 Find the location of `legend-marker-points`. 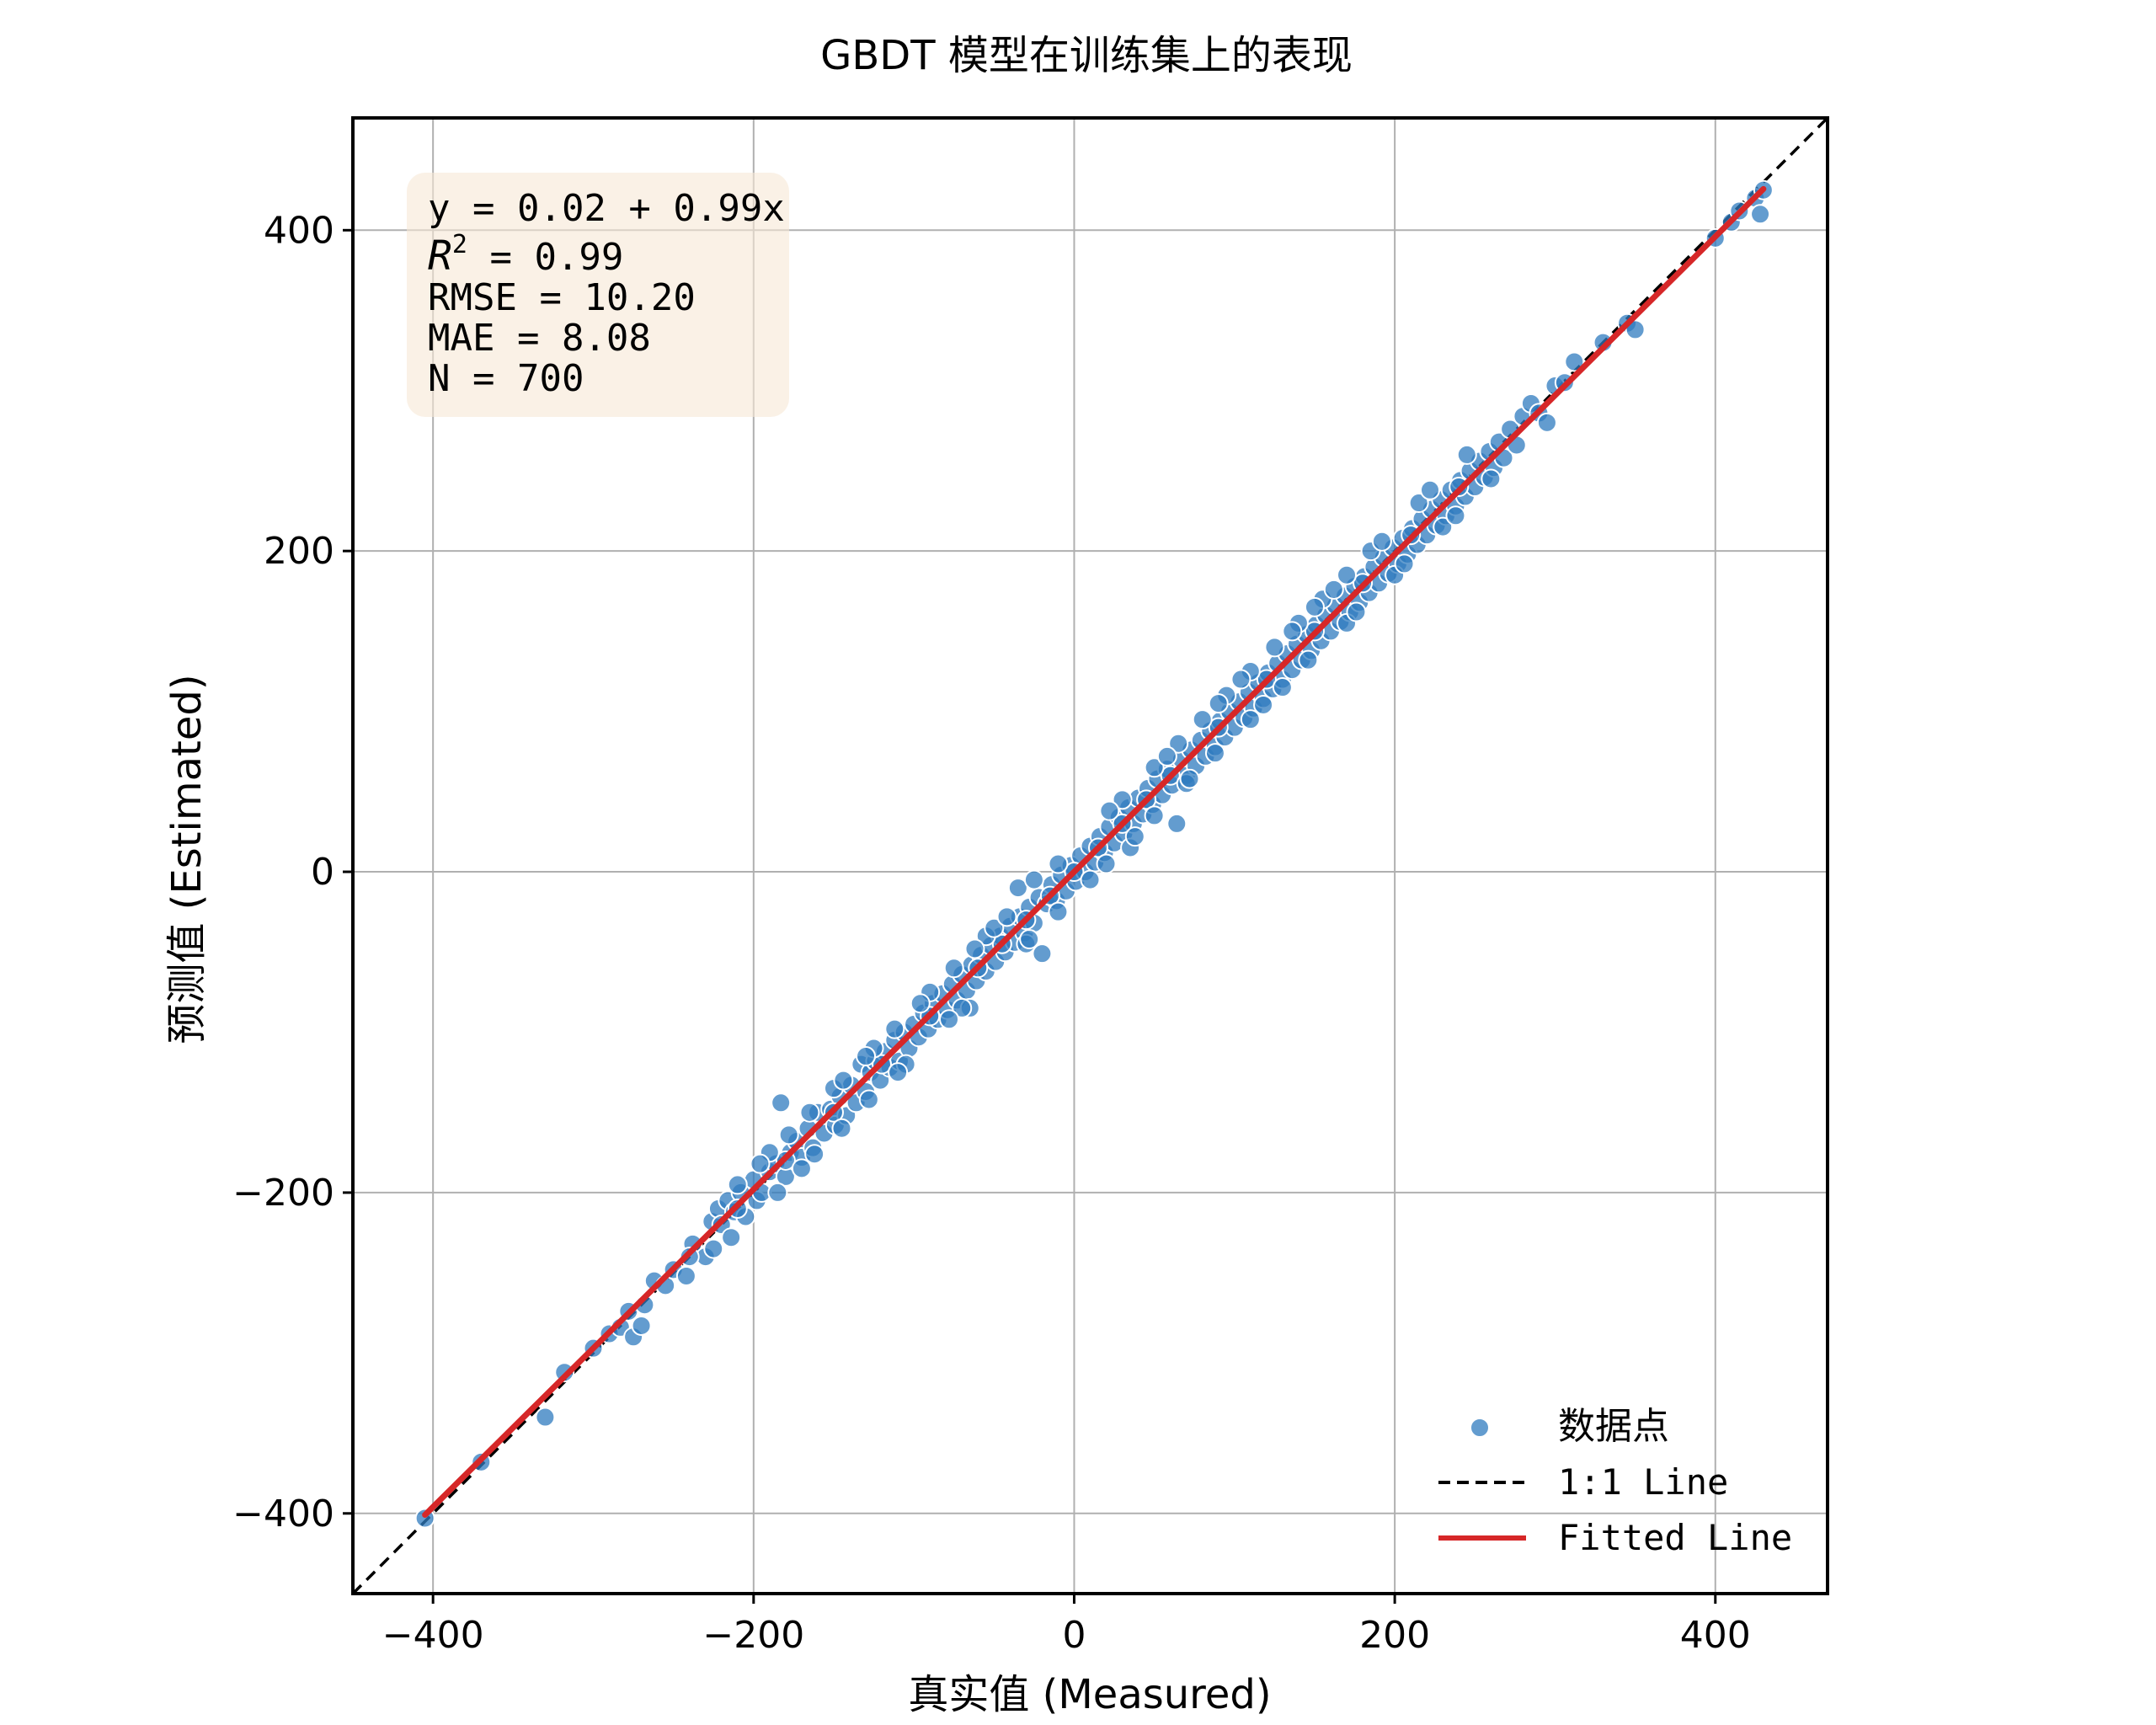

legend-marker-points is located at coordinates (1480, 1428).